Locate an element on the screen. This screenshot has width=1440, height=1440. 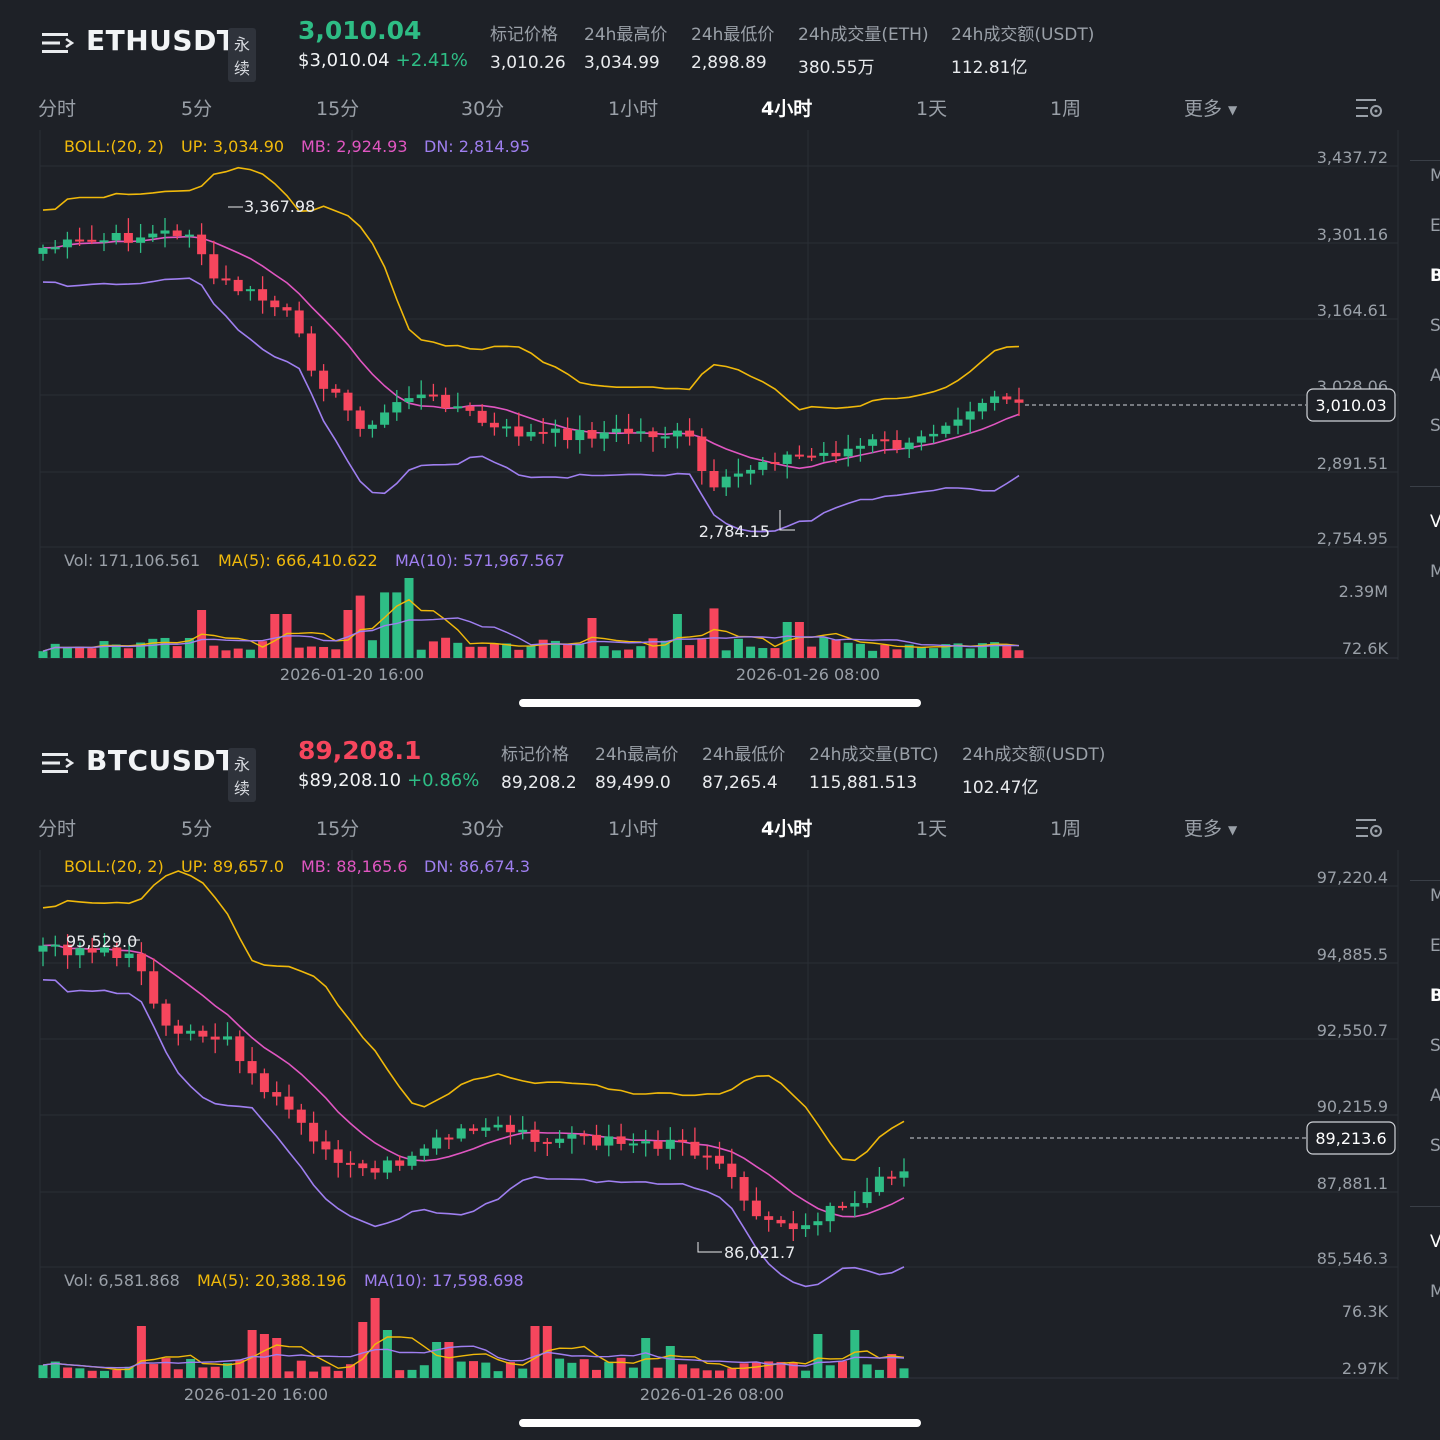
stat-value: 3,034.99 is located at coordinates (622, 63).